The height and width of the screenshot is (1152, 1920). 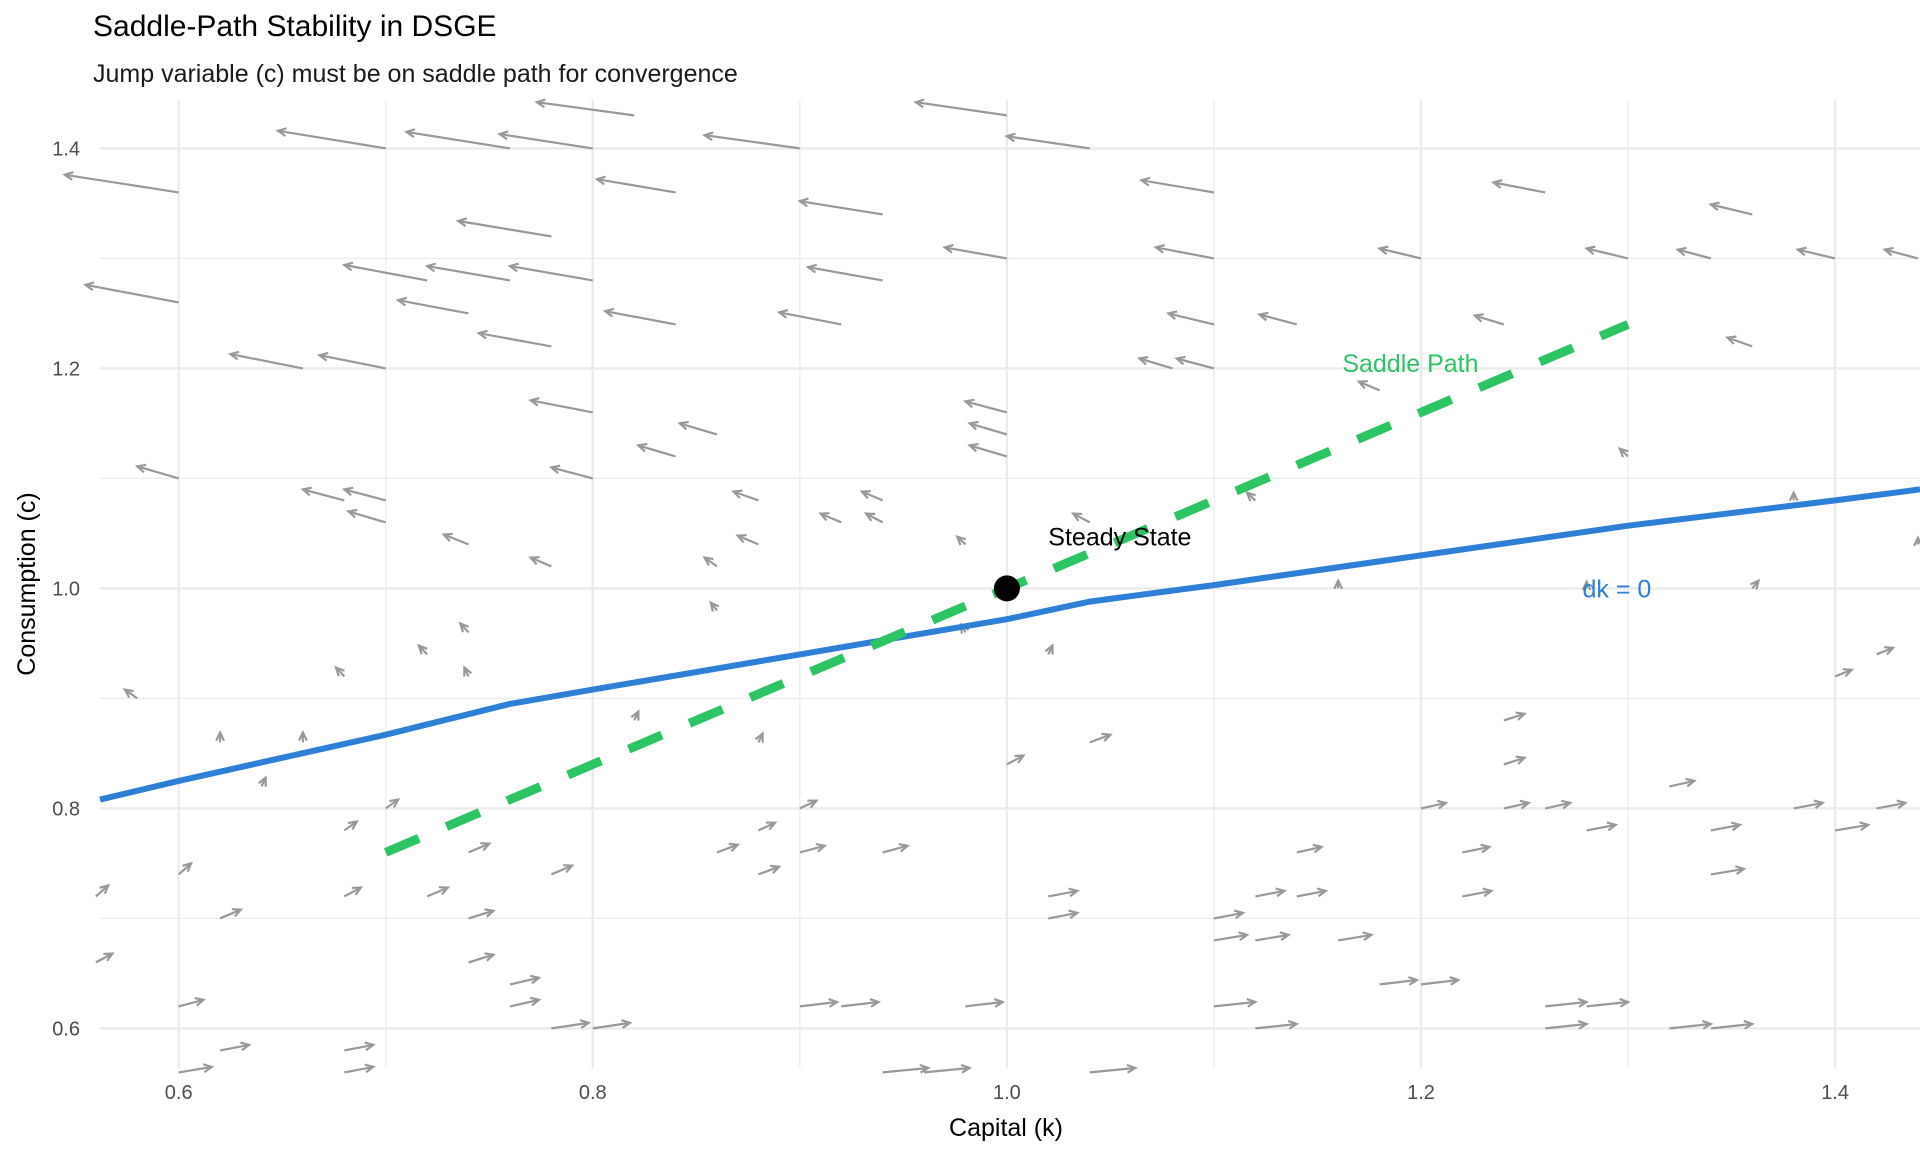 What do you see at coordinates (1006, 588) in the screenshot?
I see `points` at bounding box center [1006, 588].